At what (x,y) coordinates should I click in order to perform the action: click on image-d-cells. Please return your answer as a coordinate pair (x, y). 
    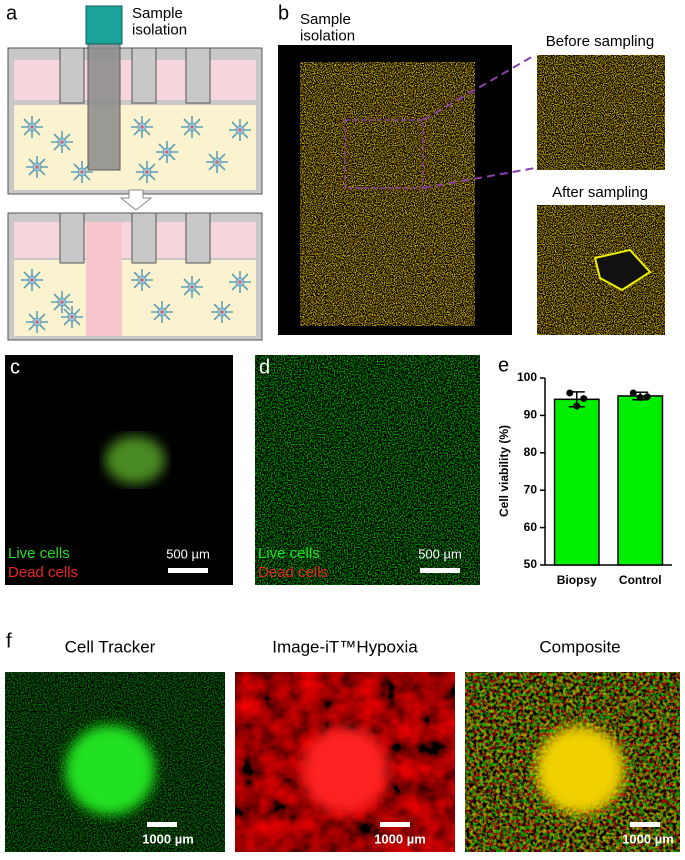
    Looking at the image, I should click on (367, 470).